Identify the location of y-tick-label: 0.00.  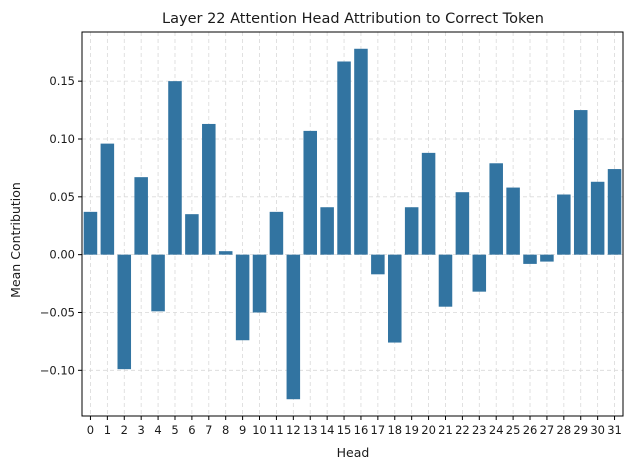
(62, 255).